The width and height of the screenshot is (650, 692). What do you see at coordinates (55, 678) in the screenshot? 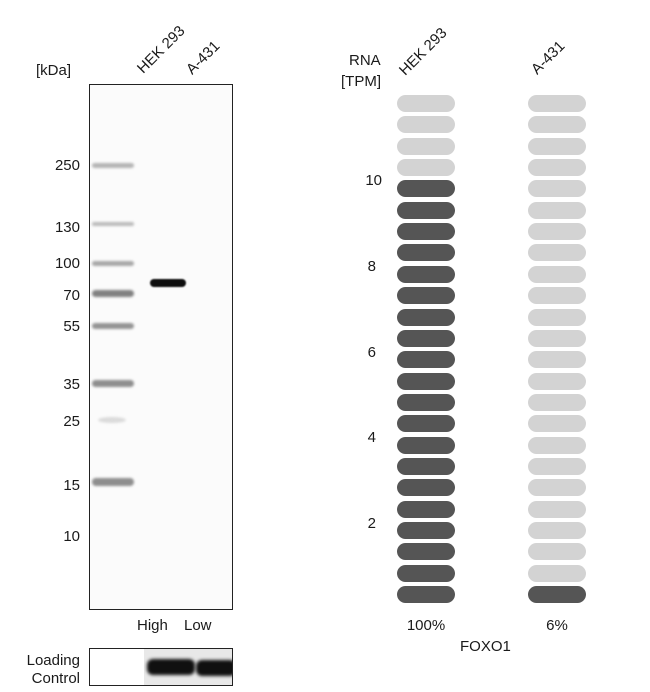
I see `loading-control-label-line2: Control` at bounding box center [55, 678].